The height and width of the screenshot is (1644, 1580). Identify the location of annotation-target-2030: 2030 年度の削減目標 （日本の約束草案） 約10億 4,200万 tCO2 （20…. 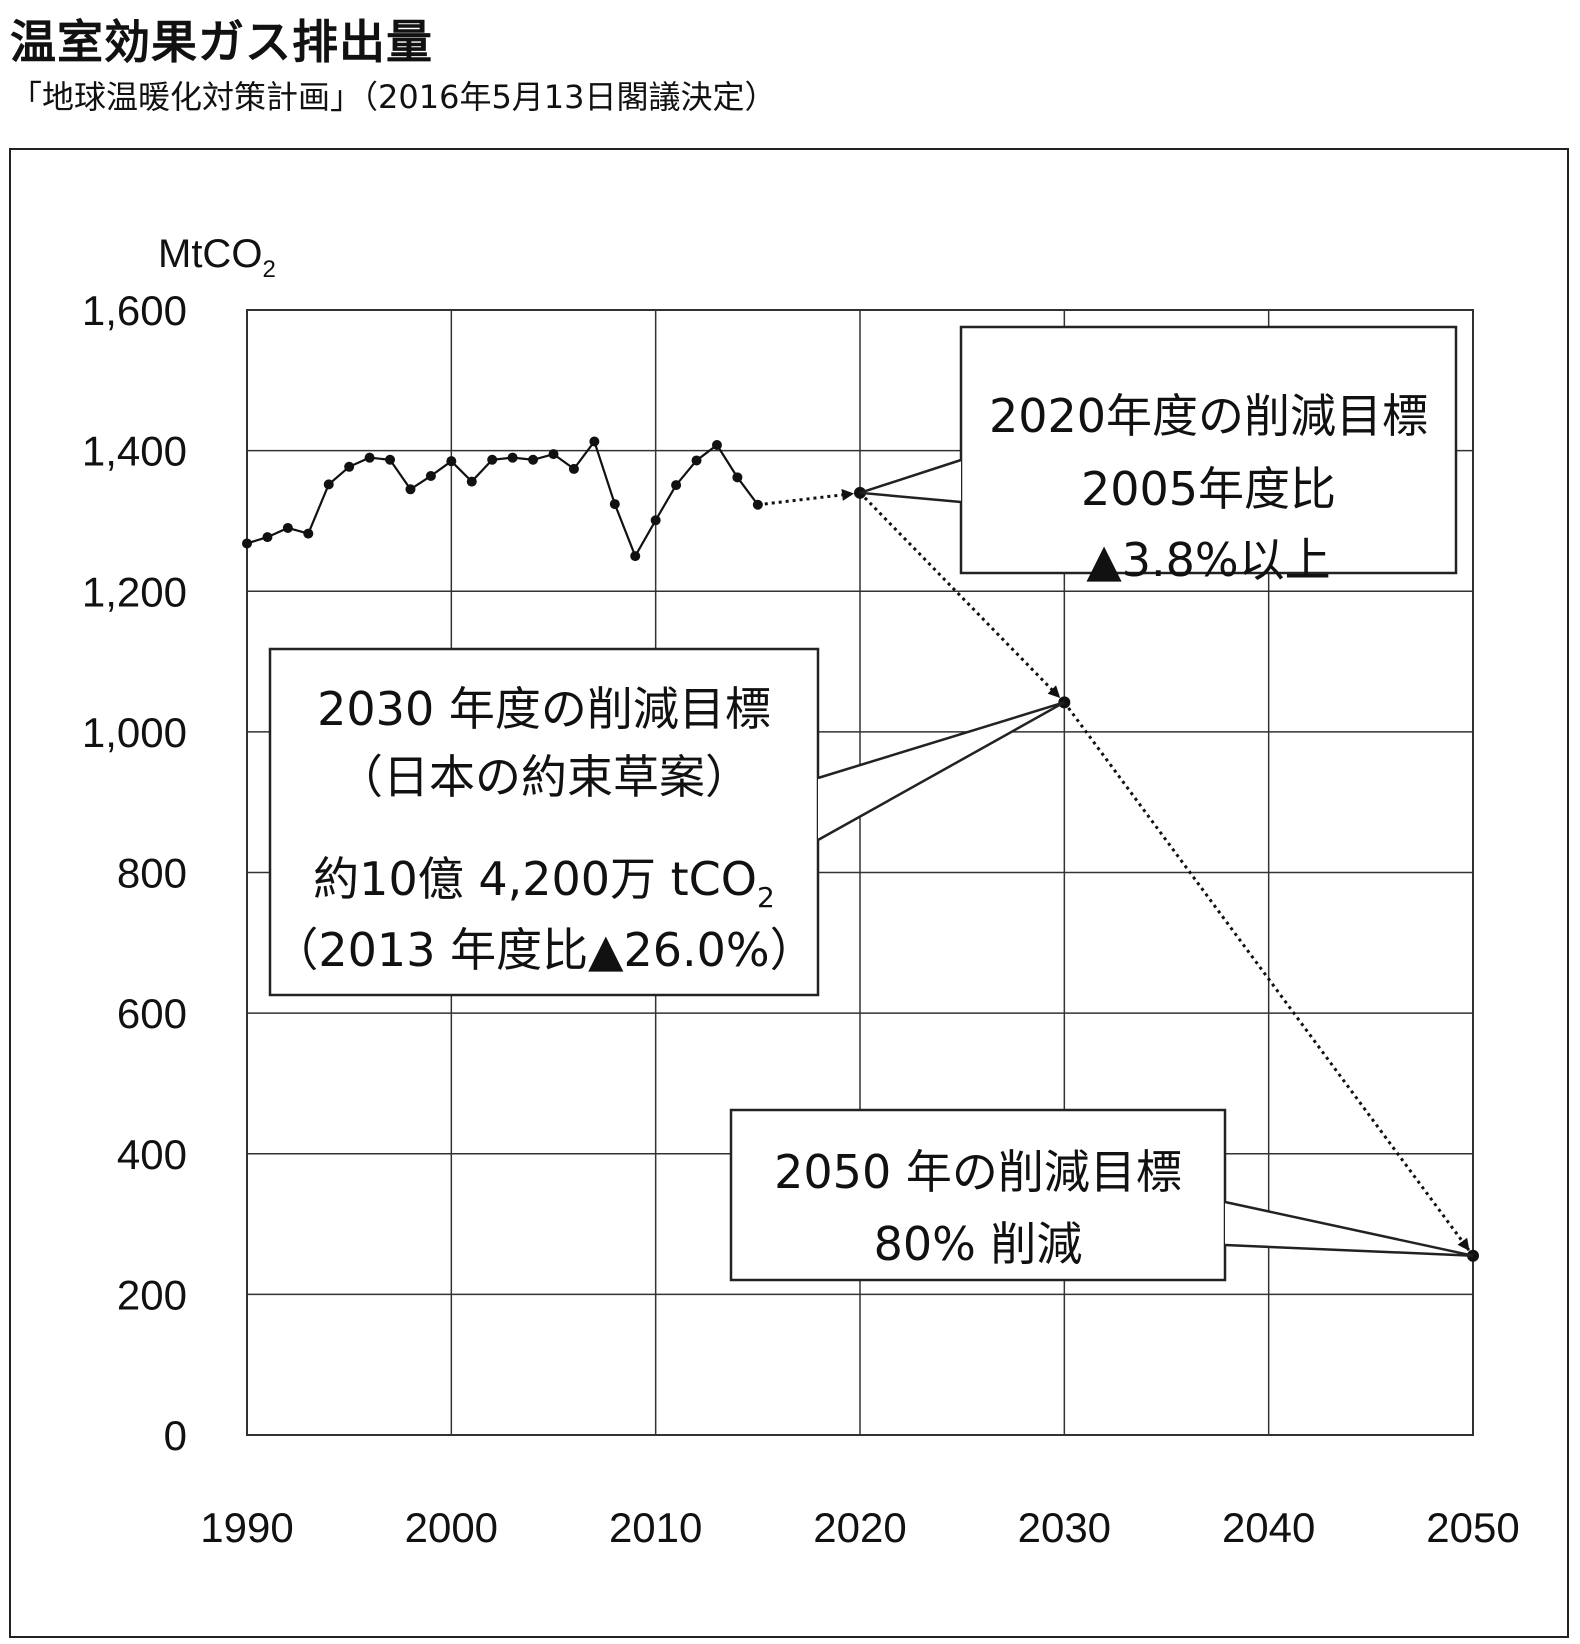
(666, 822).